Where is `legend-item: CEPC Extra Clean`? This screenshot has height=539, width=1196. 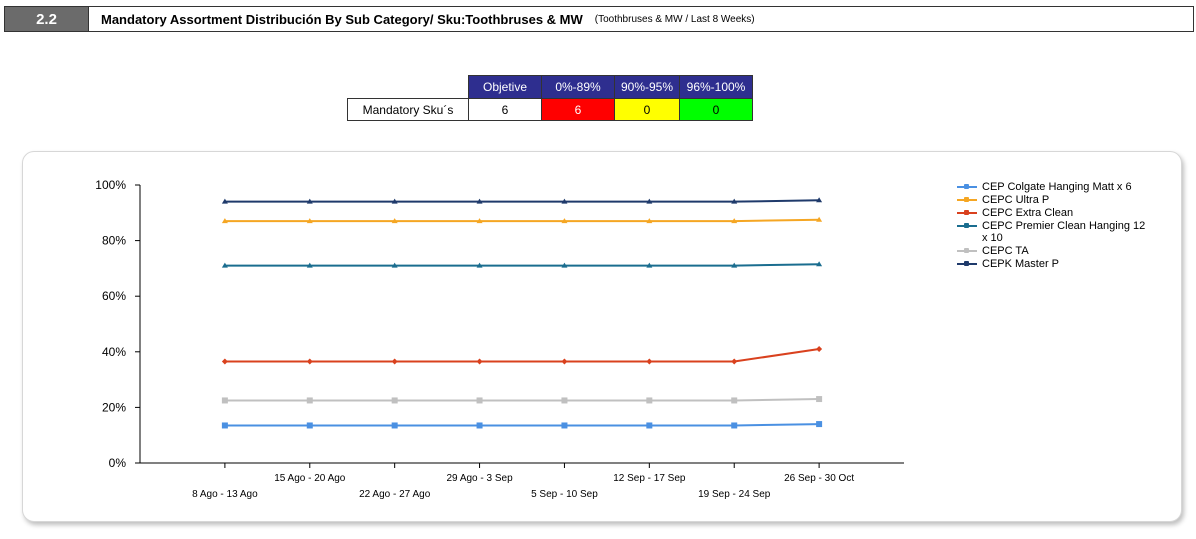 legend-item: CEPC Extra Clean is located at coordinates (1052, 213).